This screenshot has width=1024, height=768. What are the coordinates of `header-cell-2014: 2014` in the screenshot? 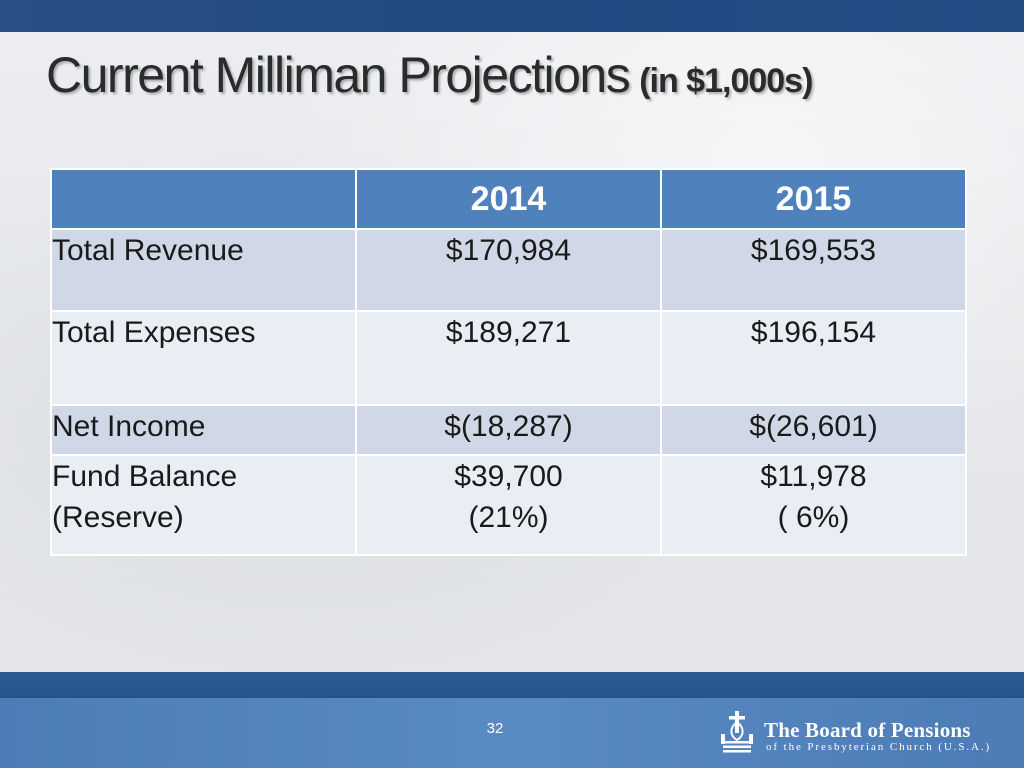 It's located at (508, 199).